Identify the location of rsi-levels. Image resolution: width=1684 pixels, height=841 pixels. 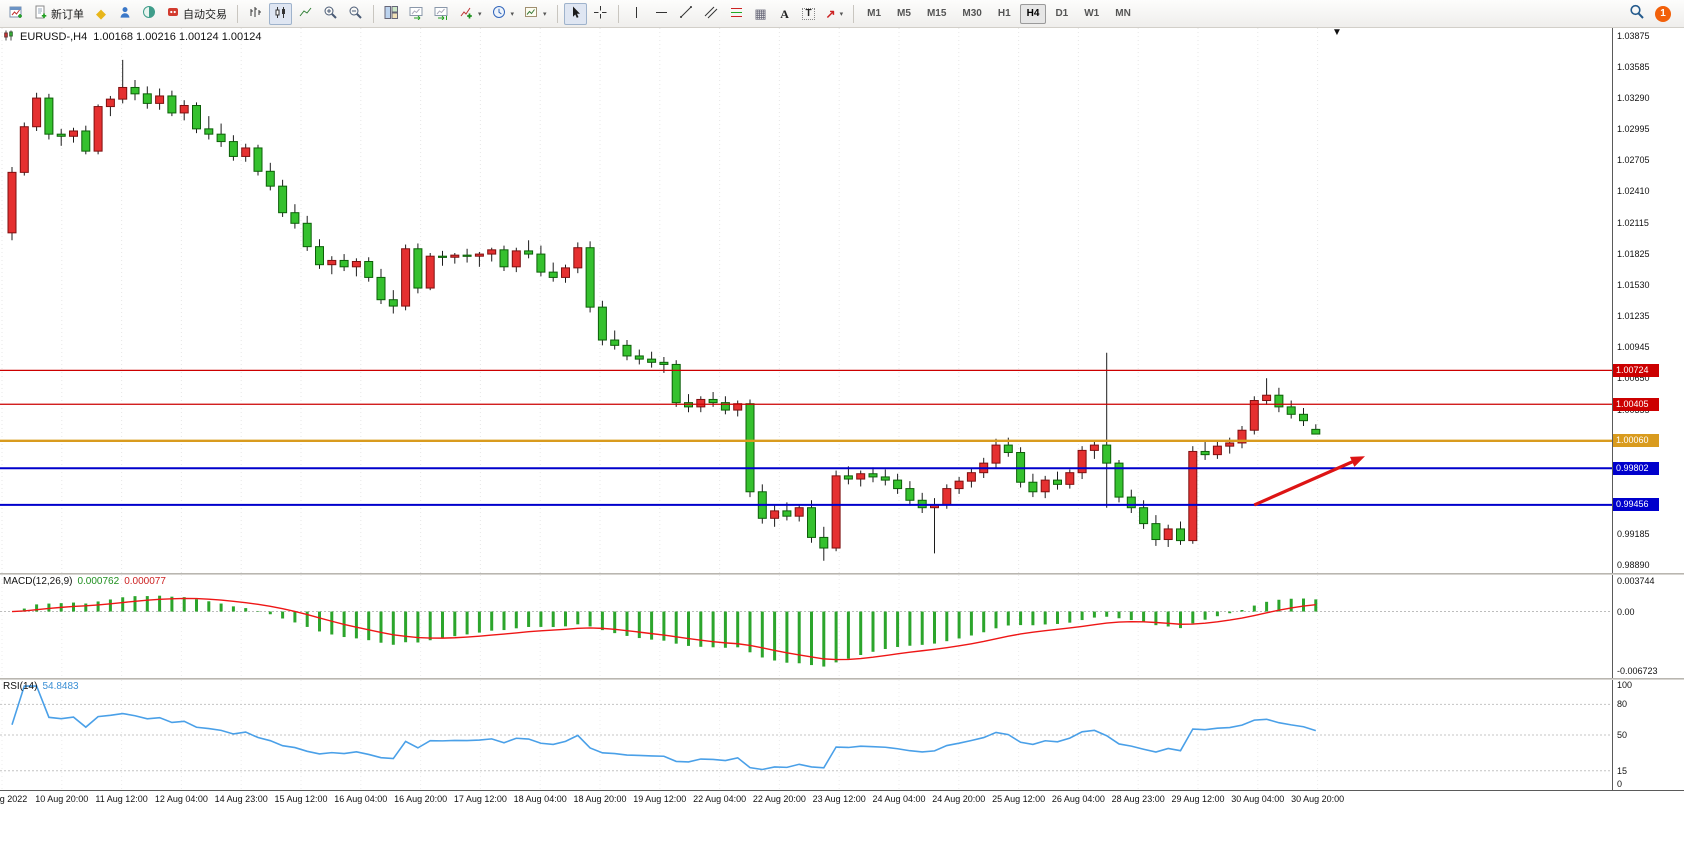
(806, 737).